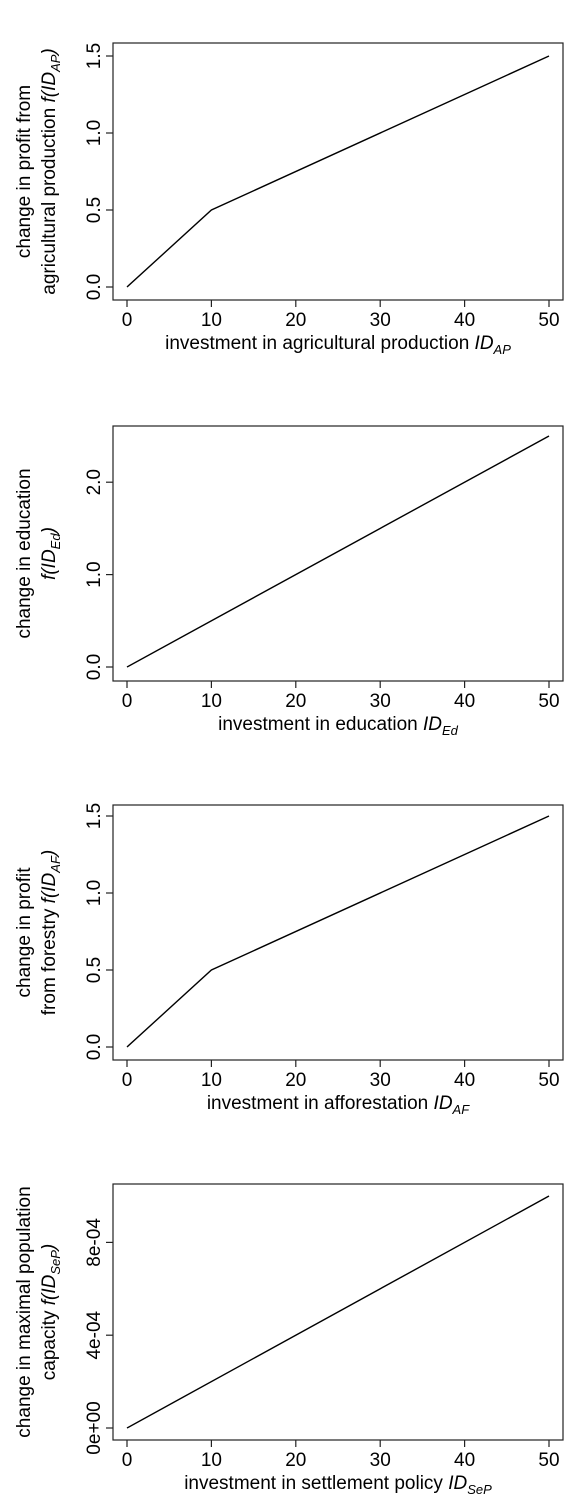  What do you see at coordinates (94, 482) in the screenshot?
I see `y-tick-label: 2.0` at bounding box center [94, 482].